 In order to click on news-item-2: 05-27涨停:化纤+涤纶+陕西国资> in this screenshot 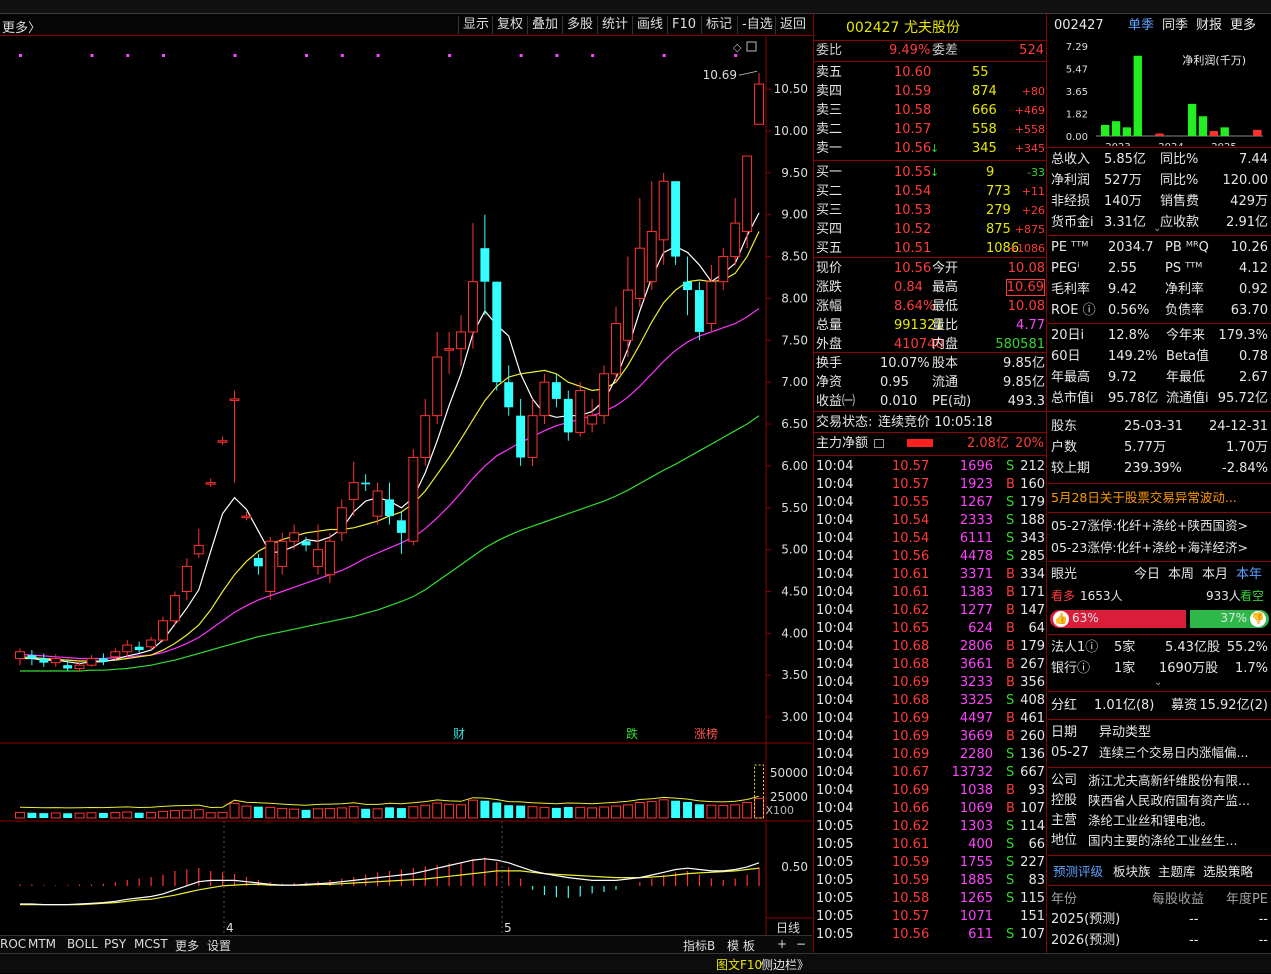, I will do `click(1149, 525)`.